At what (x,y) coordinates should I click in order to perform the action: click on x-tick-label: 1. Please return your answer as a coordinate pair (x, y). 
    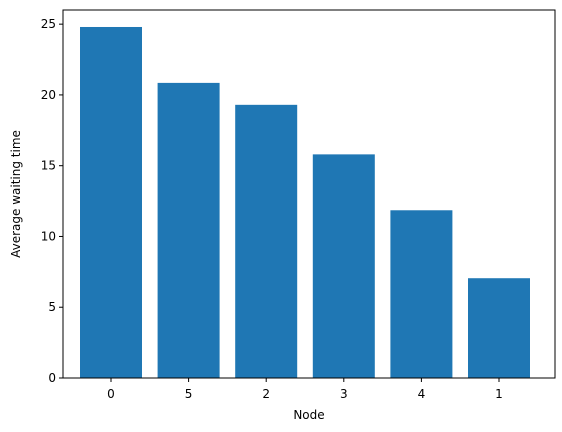
    Looking at the image, I should click on (499, 394).